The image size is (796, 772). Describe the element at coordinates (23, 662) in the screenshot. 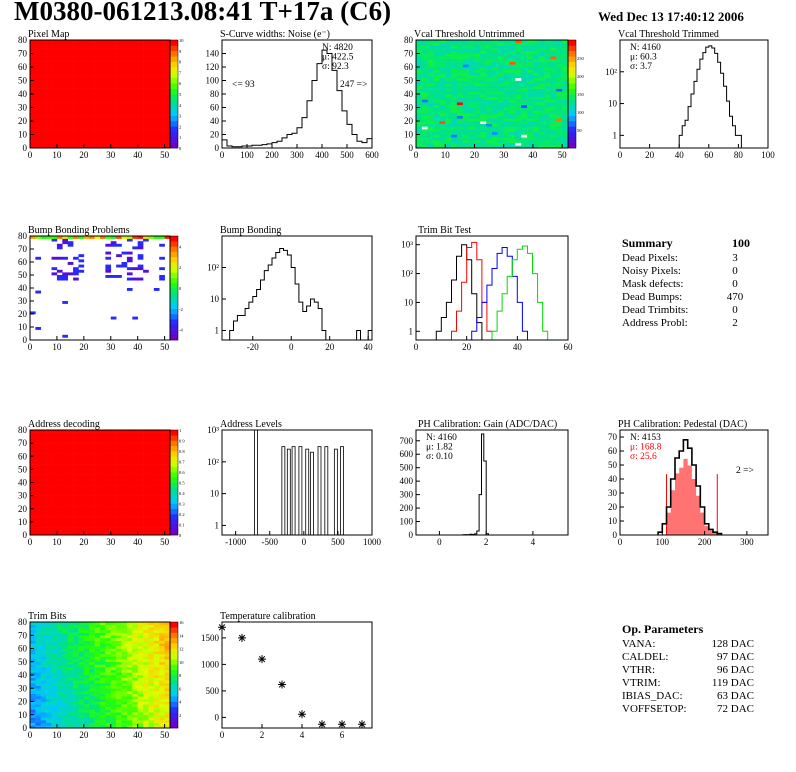

I see `y-tick-label: 50` at that location.